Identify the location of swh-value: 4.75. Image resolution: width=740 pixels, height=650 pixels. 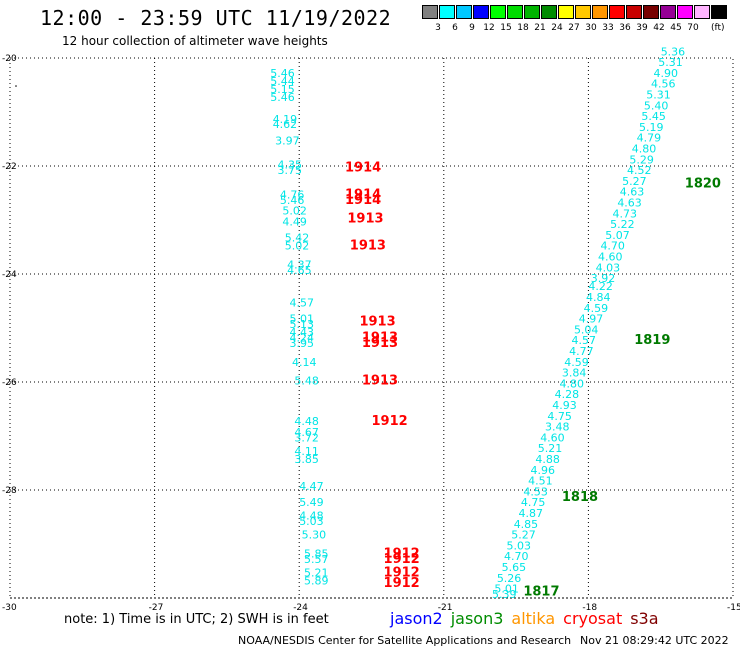
(559, 416).